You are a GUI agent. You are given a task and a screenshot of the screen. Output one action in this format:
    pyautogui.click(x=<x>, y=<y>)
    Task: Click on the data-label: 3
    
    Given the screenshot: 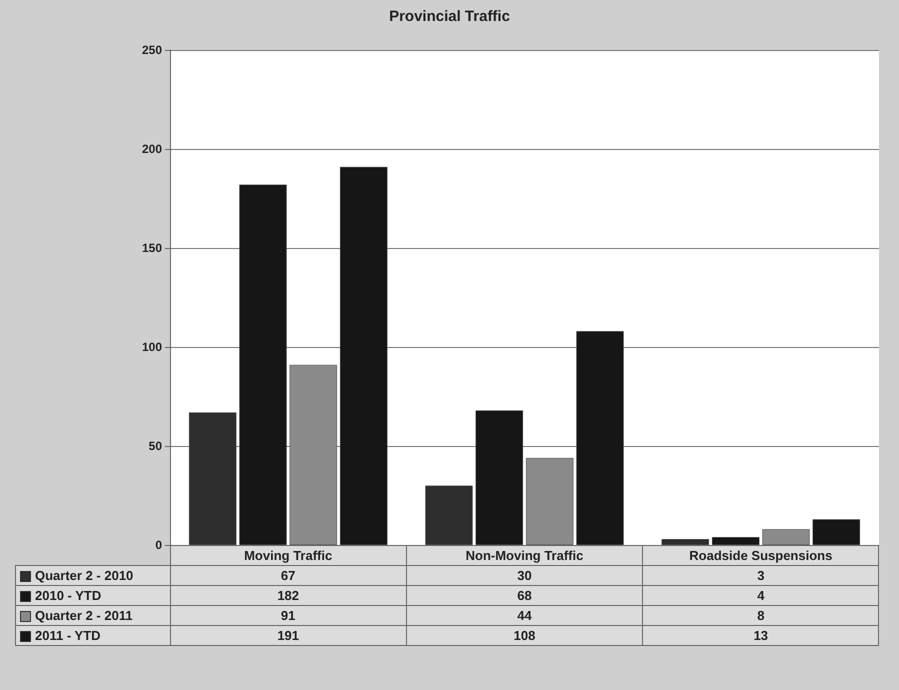 What is the action you would take?
    pyautogui.click(x=760, y=576)
    